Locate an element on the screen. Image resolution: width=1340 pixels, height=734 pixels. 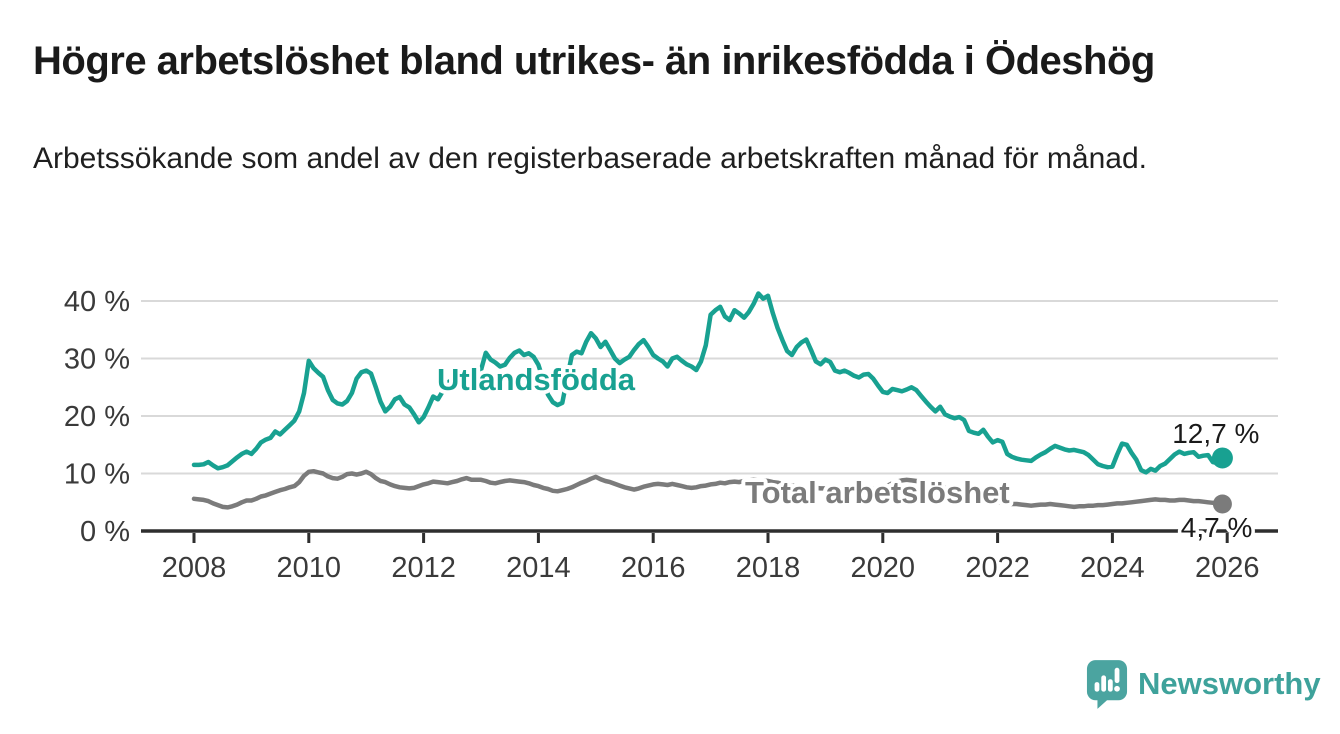
x-tick-label: 2008 is located at coordinates (194, 568).